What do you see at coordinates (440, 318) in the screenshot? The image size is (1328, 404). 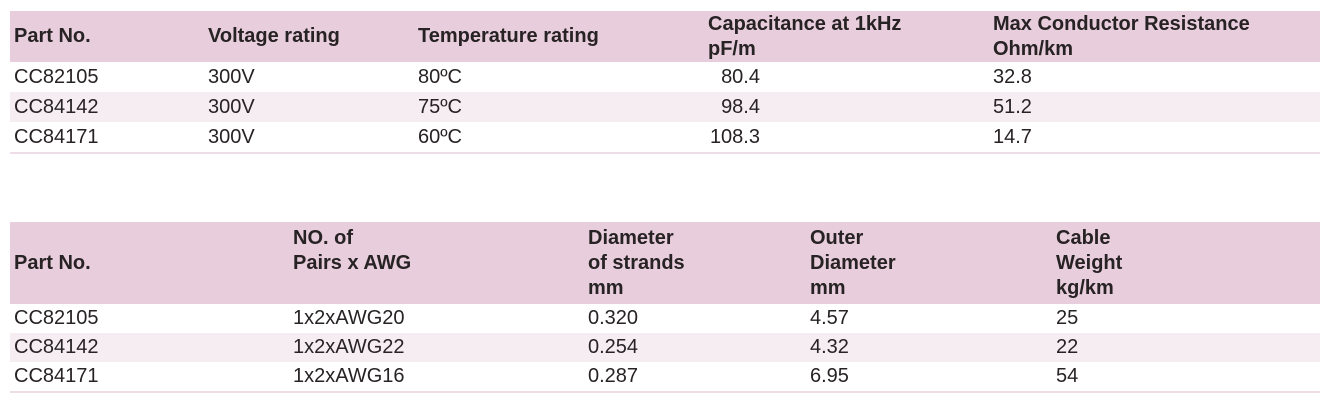 I see `cell: 1x2xAWG20` at bounding box center [440, 318].